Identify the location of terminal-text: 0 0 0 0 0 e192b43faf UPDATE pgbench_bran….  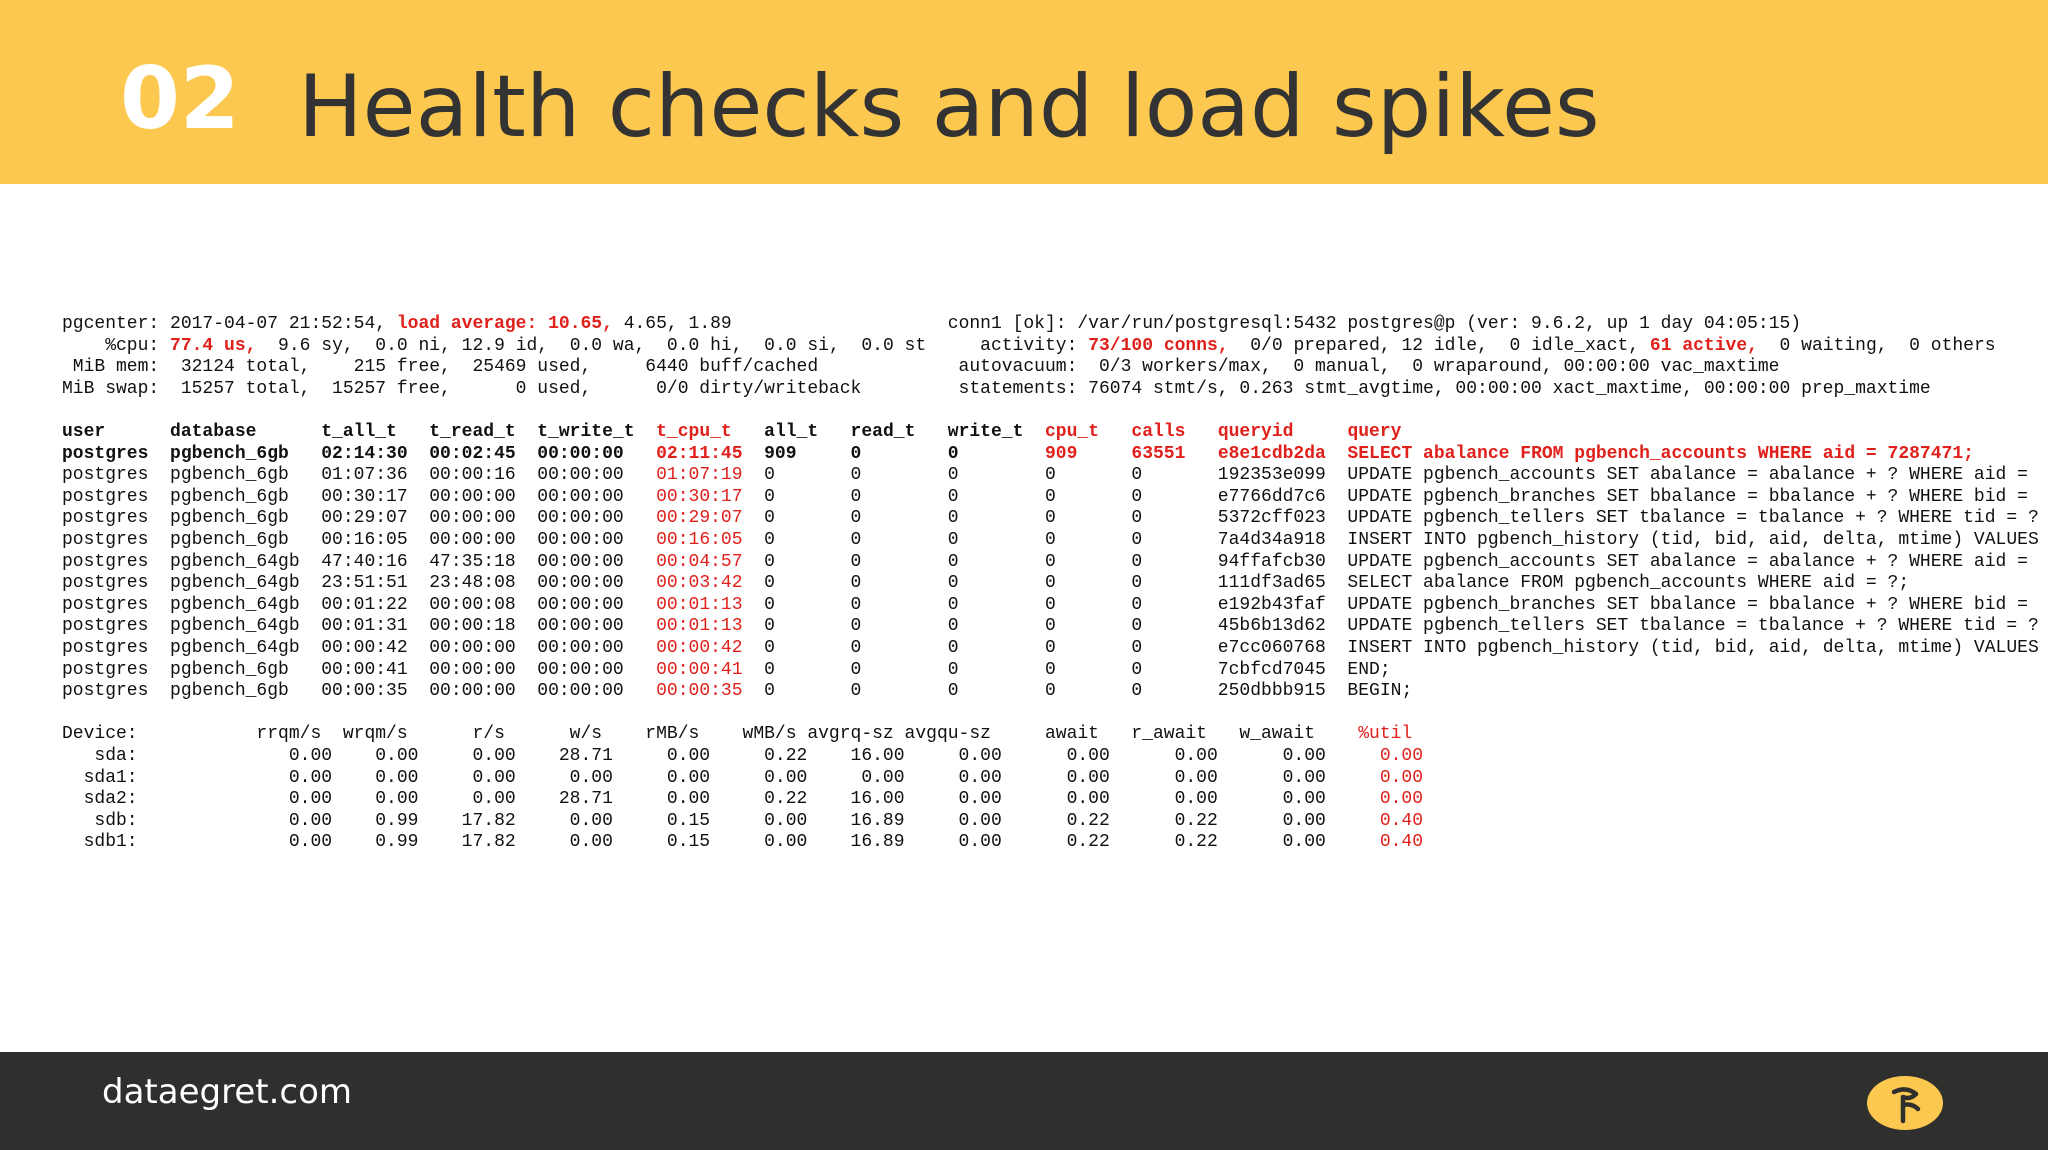
(1385, 605).